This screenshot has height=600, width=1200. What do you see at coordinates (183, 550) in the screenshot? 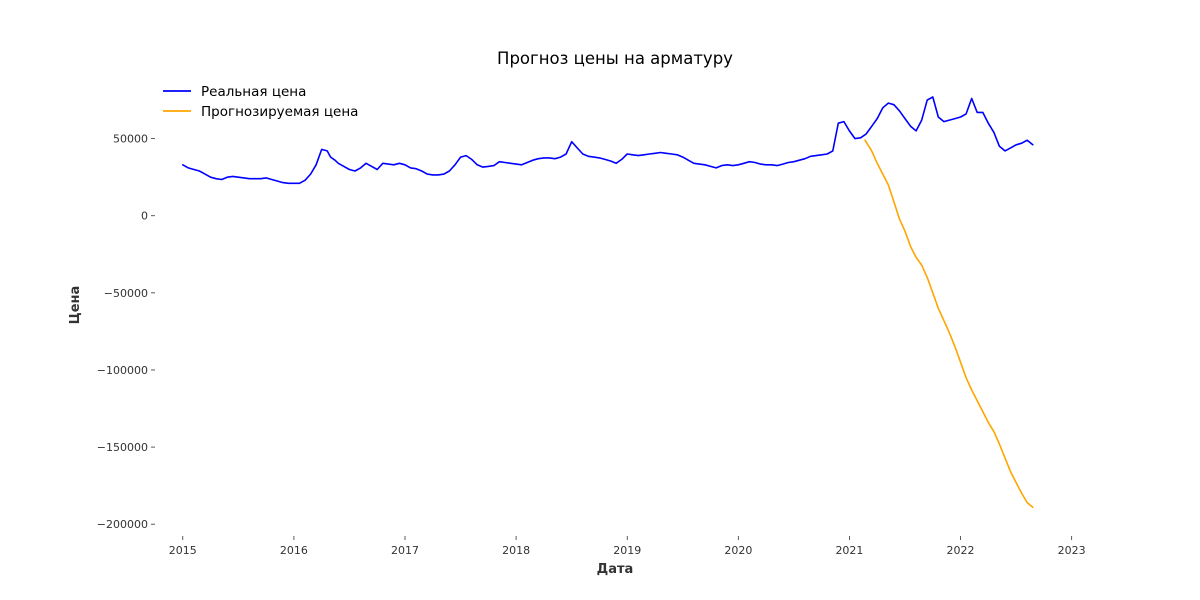
I see `x-tick-label: 2015` at bounding box center [183, 550].